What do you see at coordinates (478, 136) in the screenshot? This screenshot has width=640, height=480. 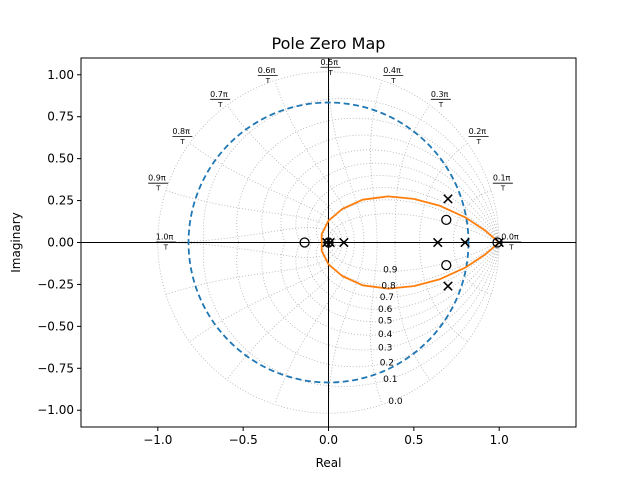 I see `frequency-label: 0.2π T` at bounding box center [478, 136].